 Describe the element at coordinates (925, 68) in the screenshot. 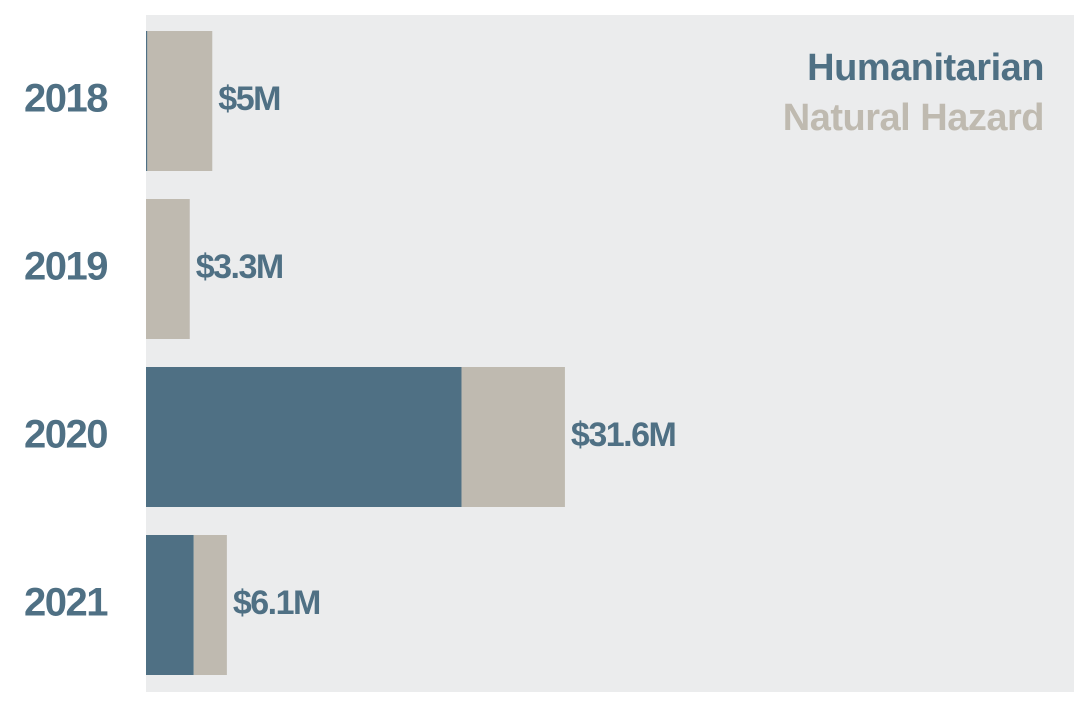

I see `legend-entry: Humanitarian` at that location.